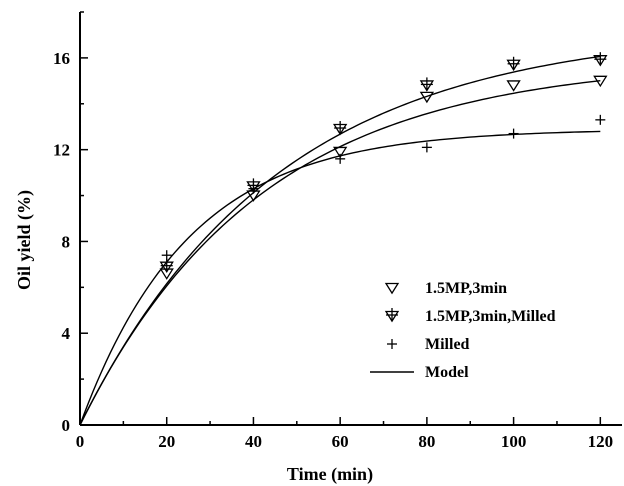  What do you see at coordinates (166, 441) in the screenshot?
I see `x-tick-label: 20` at bounding box center [166, 441].